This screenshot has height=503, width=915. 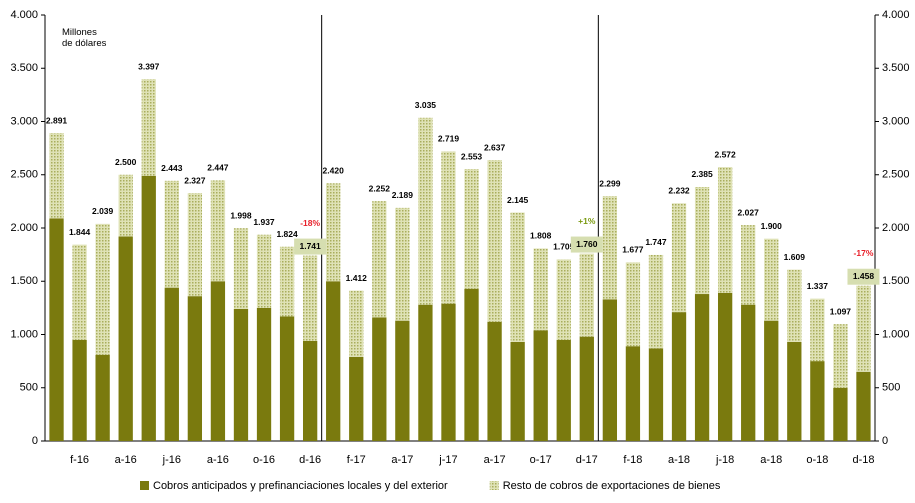 I want to click on annotation: -18%, so click(x=310, y=223).